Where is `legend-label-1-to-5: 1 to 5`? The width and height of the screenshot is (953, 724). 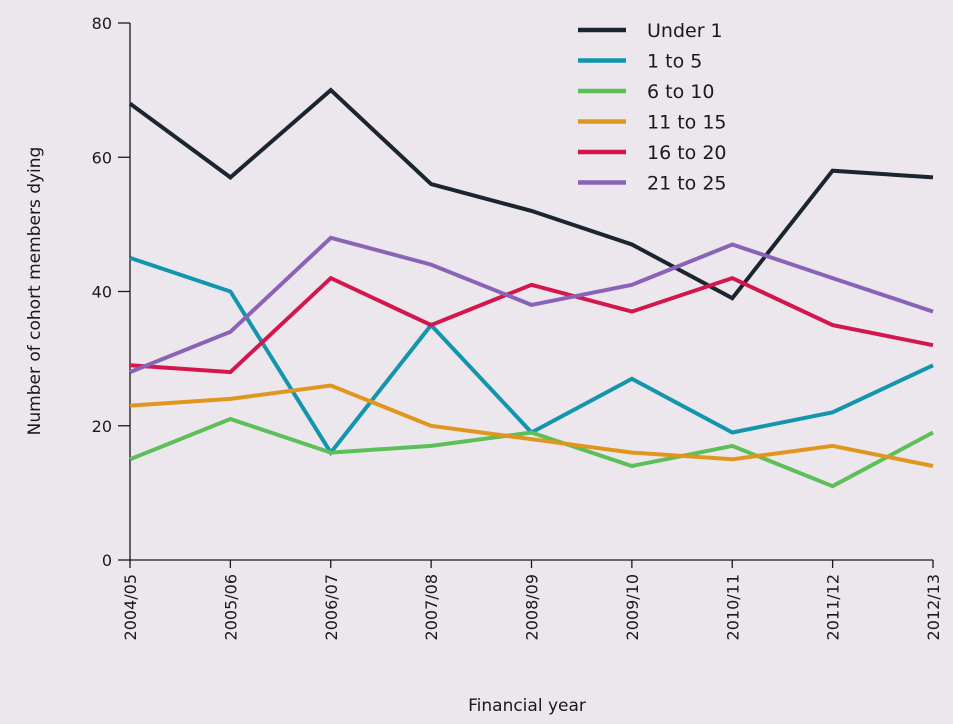
legend-label-1-to-5: 1 to 5 is located at coordinates (674, 62).